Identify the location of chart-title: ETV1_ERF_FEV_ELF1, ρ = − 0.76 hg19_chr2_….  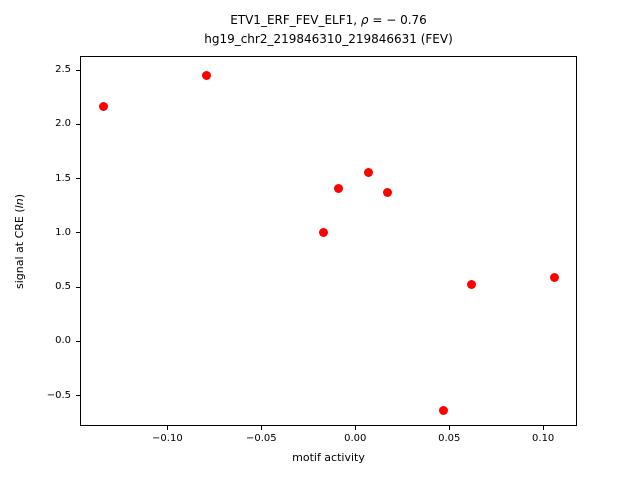
(328, 30).